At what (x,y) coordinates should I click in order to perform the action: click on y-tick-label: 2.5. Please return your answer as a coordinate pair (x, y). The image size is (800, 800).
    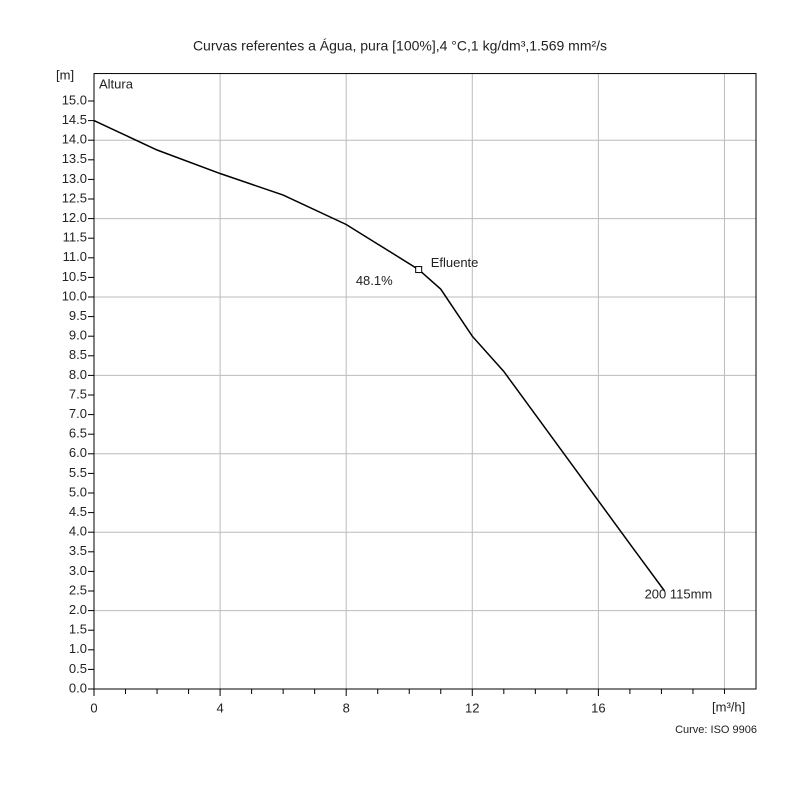
    Looking at the image, I should click on (78, 589).